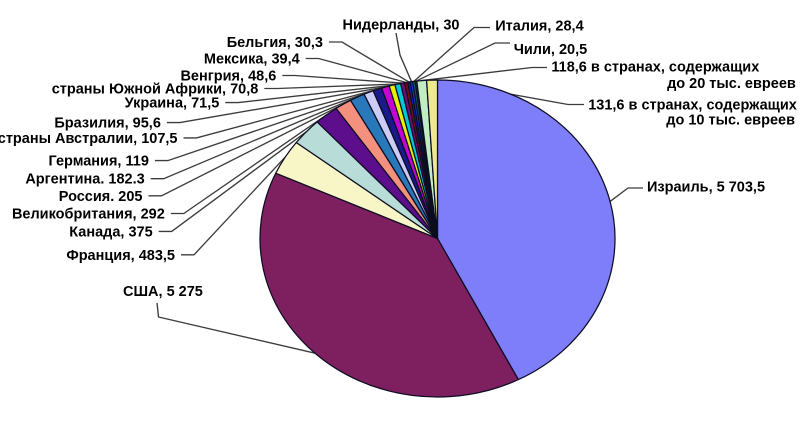  Describe the element at coordinates (706, 188) in the screenshot. I see `svg-text: Израиль, 5 703,5` at that location.